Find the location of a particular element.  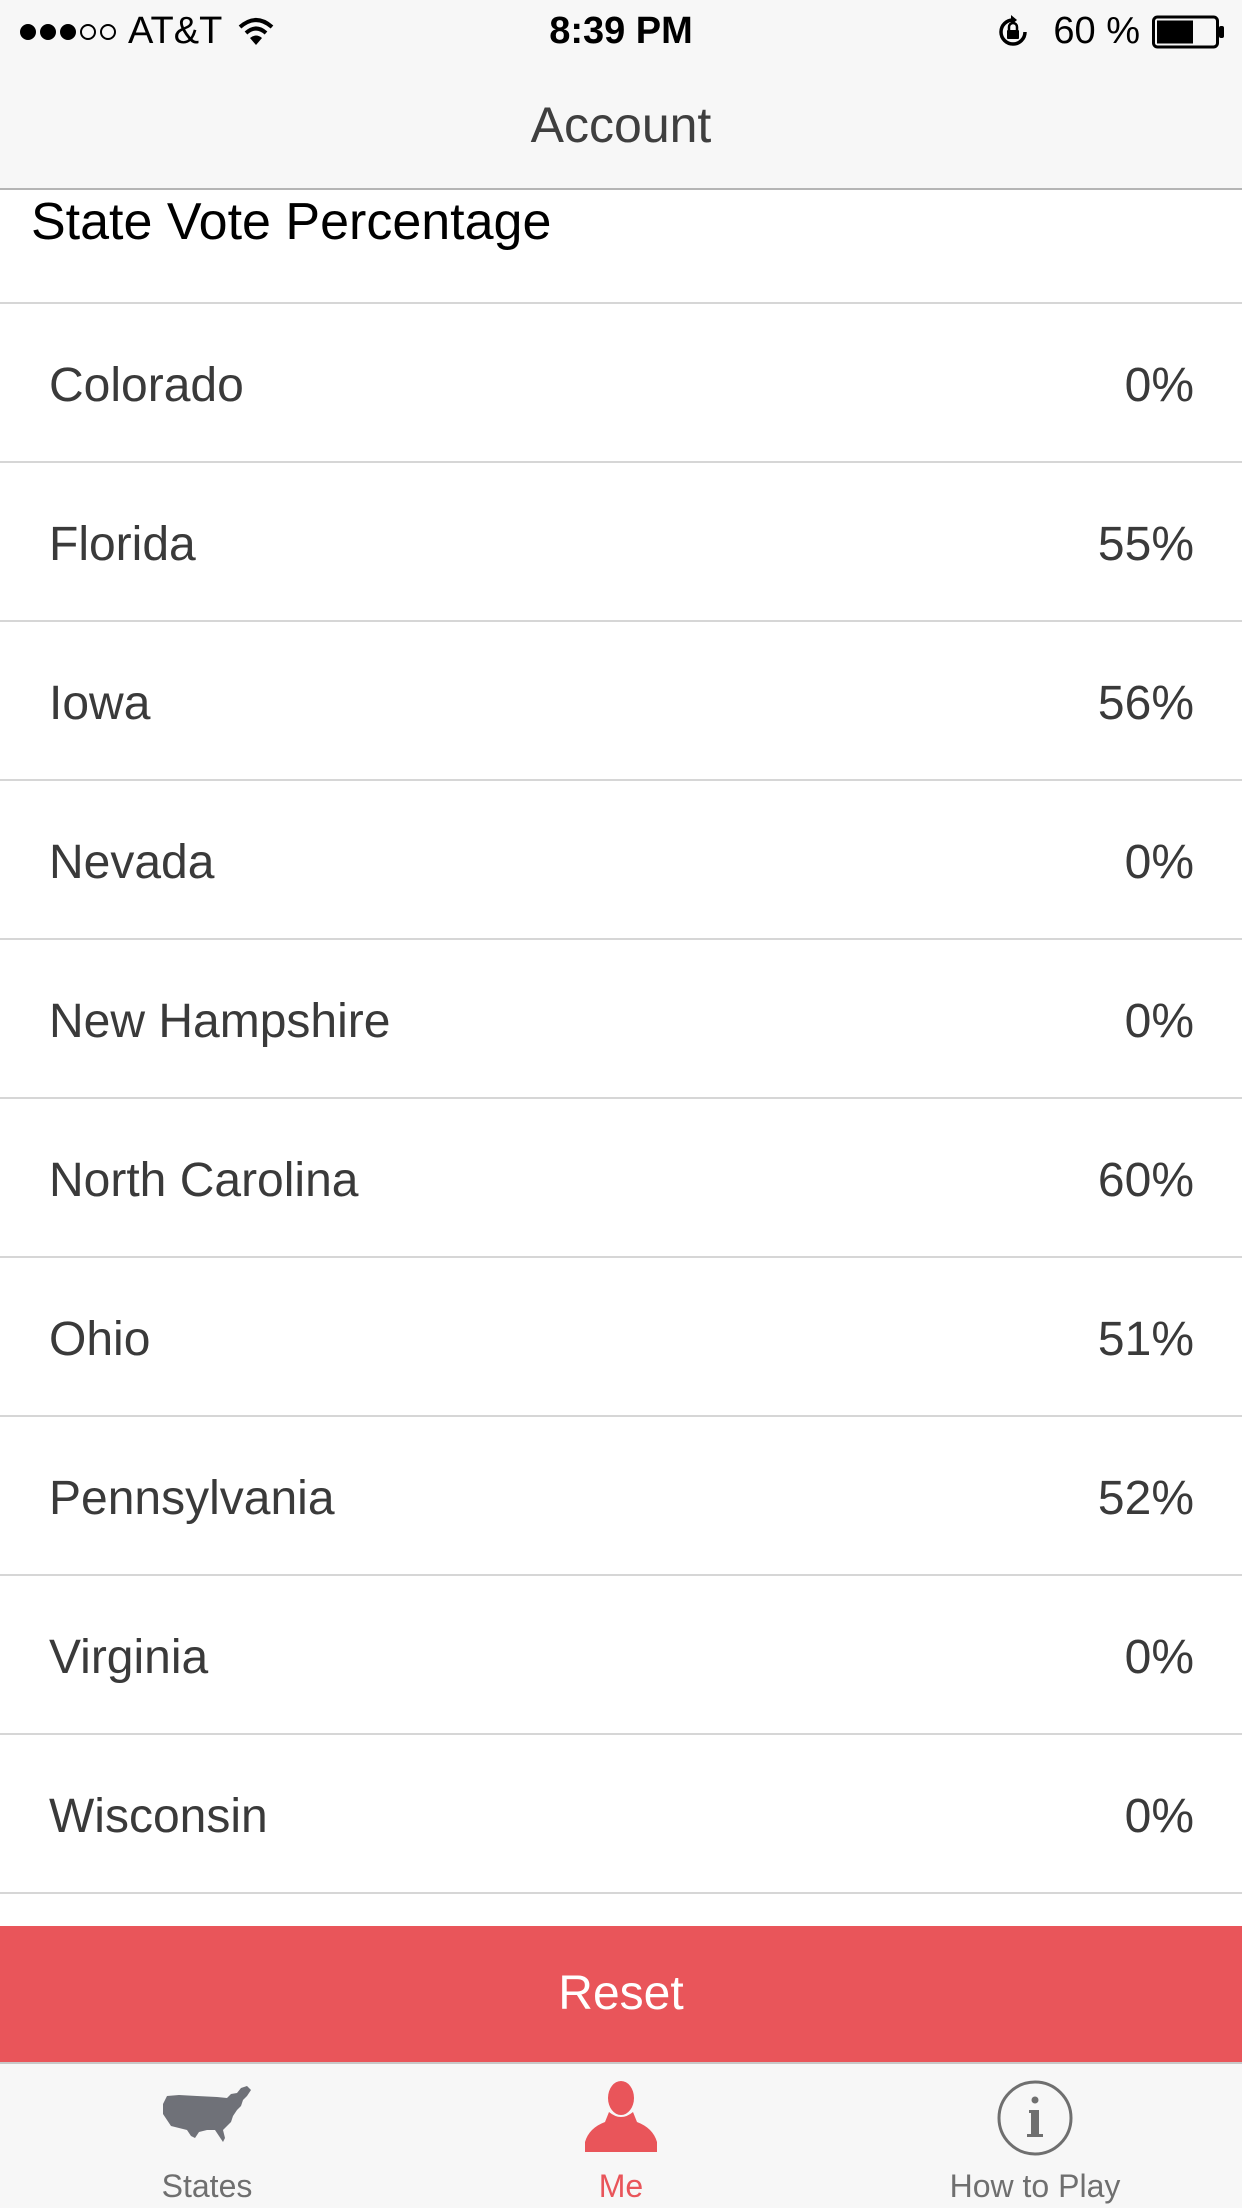

tab-states: States is located at coordinates (207, 2137).